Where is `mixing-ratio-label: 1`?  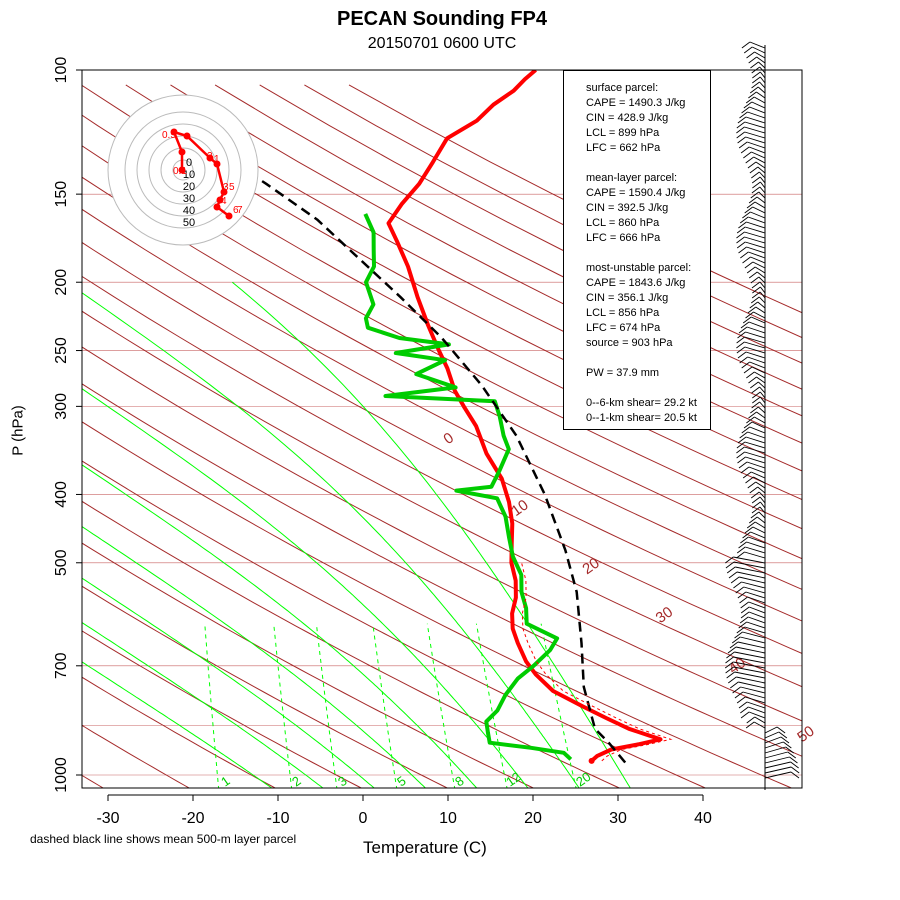
mixing-ratio-label: 1 is located at coordinates (225, 781).